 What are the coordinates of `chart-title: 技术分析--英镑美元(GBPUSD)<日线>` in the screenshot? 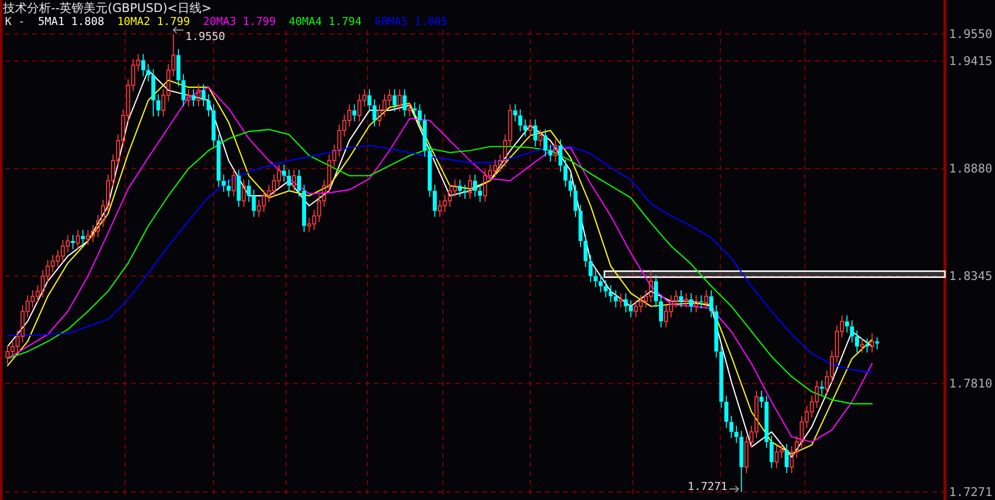 It's located at (107, 8).